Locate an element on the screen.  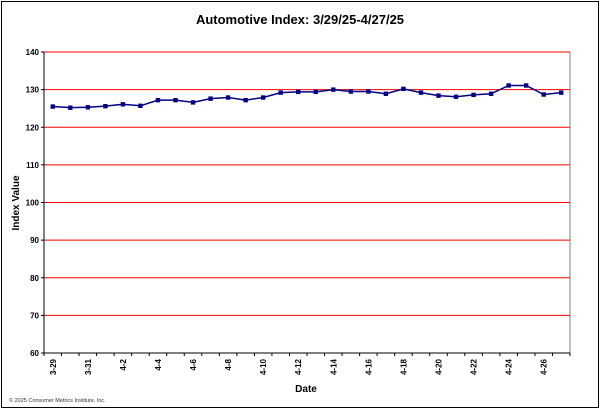
y-tick-label: 70 is located at coordinates (34, 315).